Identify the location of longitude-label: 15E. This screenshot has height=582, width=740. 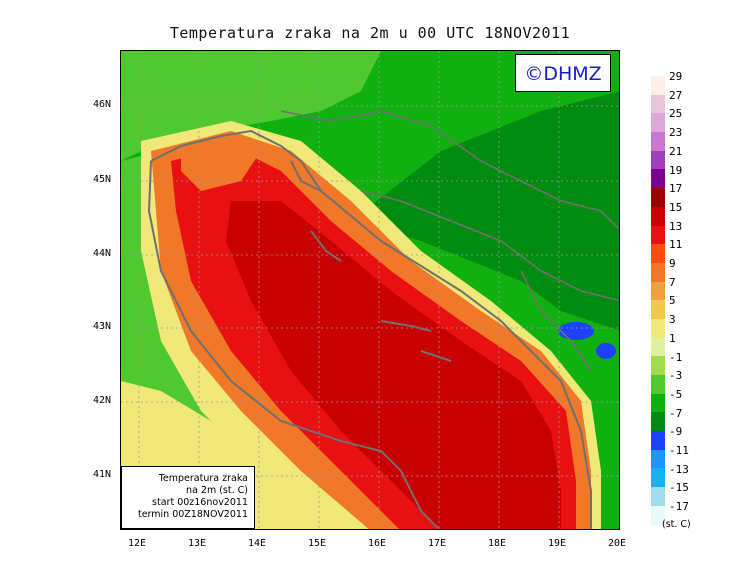
(317, 543).